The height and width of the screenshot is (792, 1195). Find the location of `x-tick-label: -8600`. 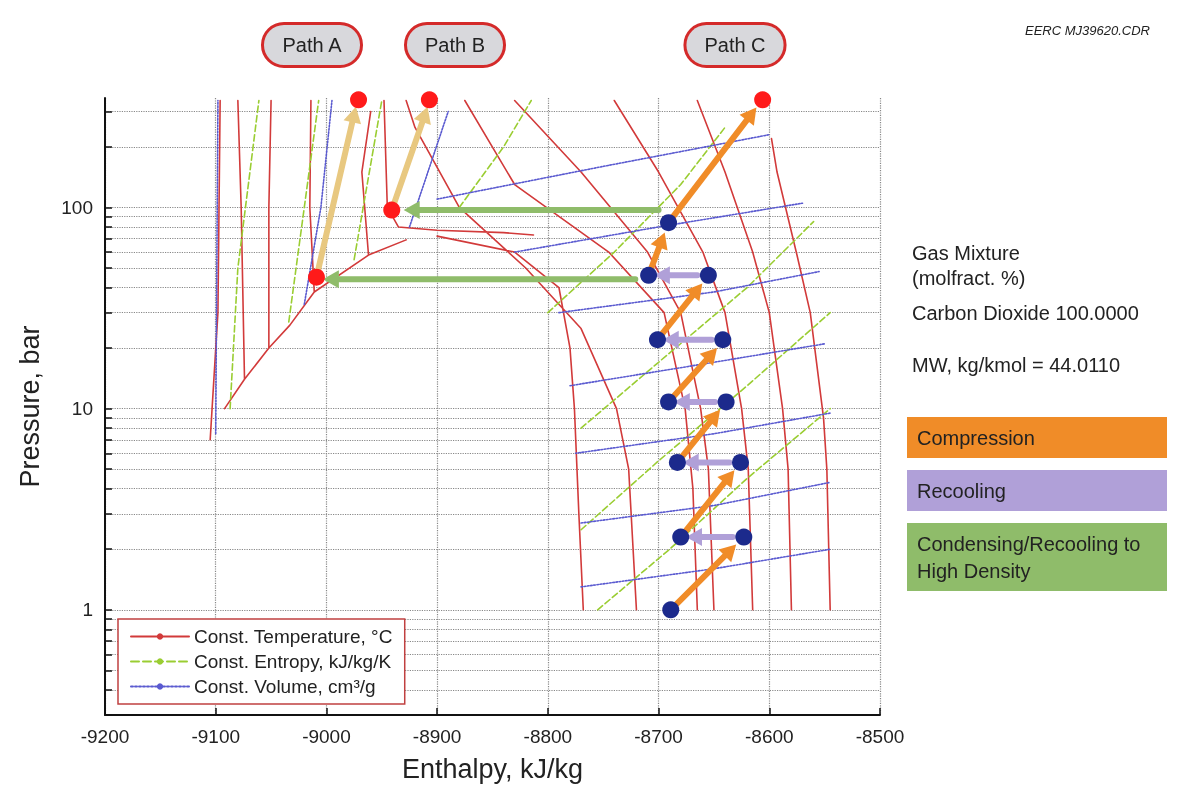

x-tick-label: -8600 is located at coordinates (769, 736).